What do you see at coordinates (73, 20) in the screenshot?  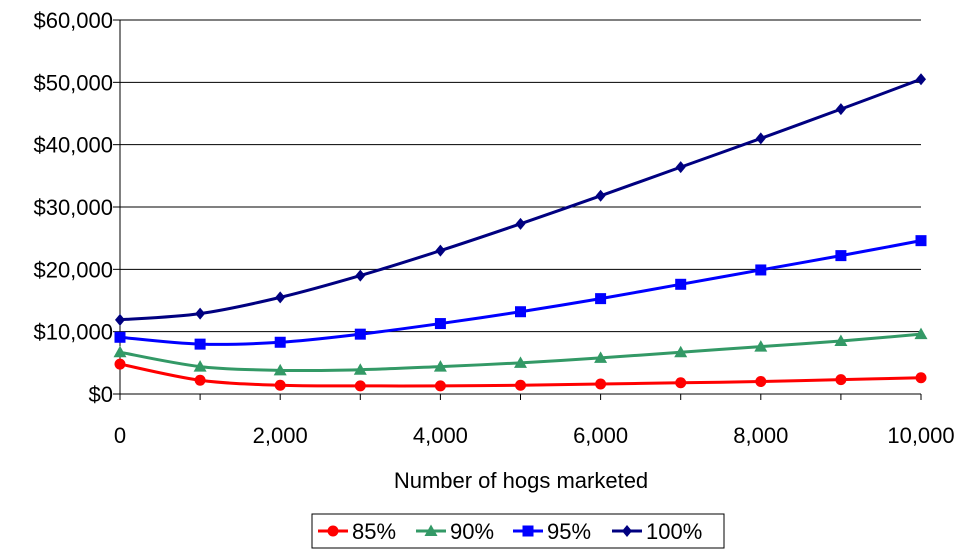 I see `y-tick-label: $60,000` at bounding box center [73, 20].